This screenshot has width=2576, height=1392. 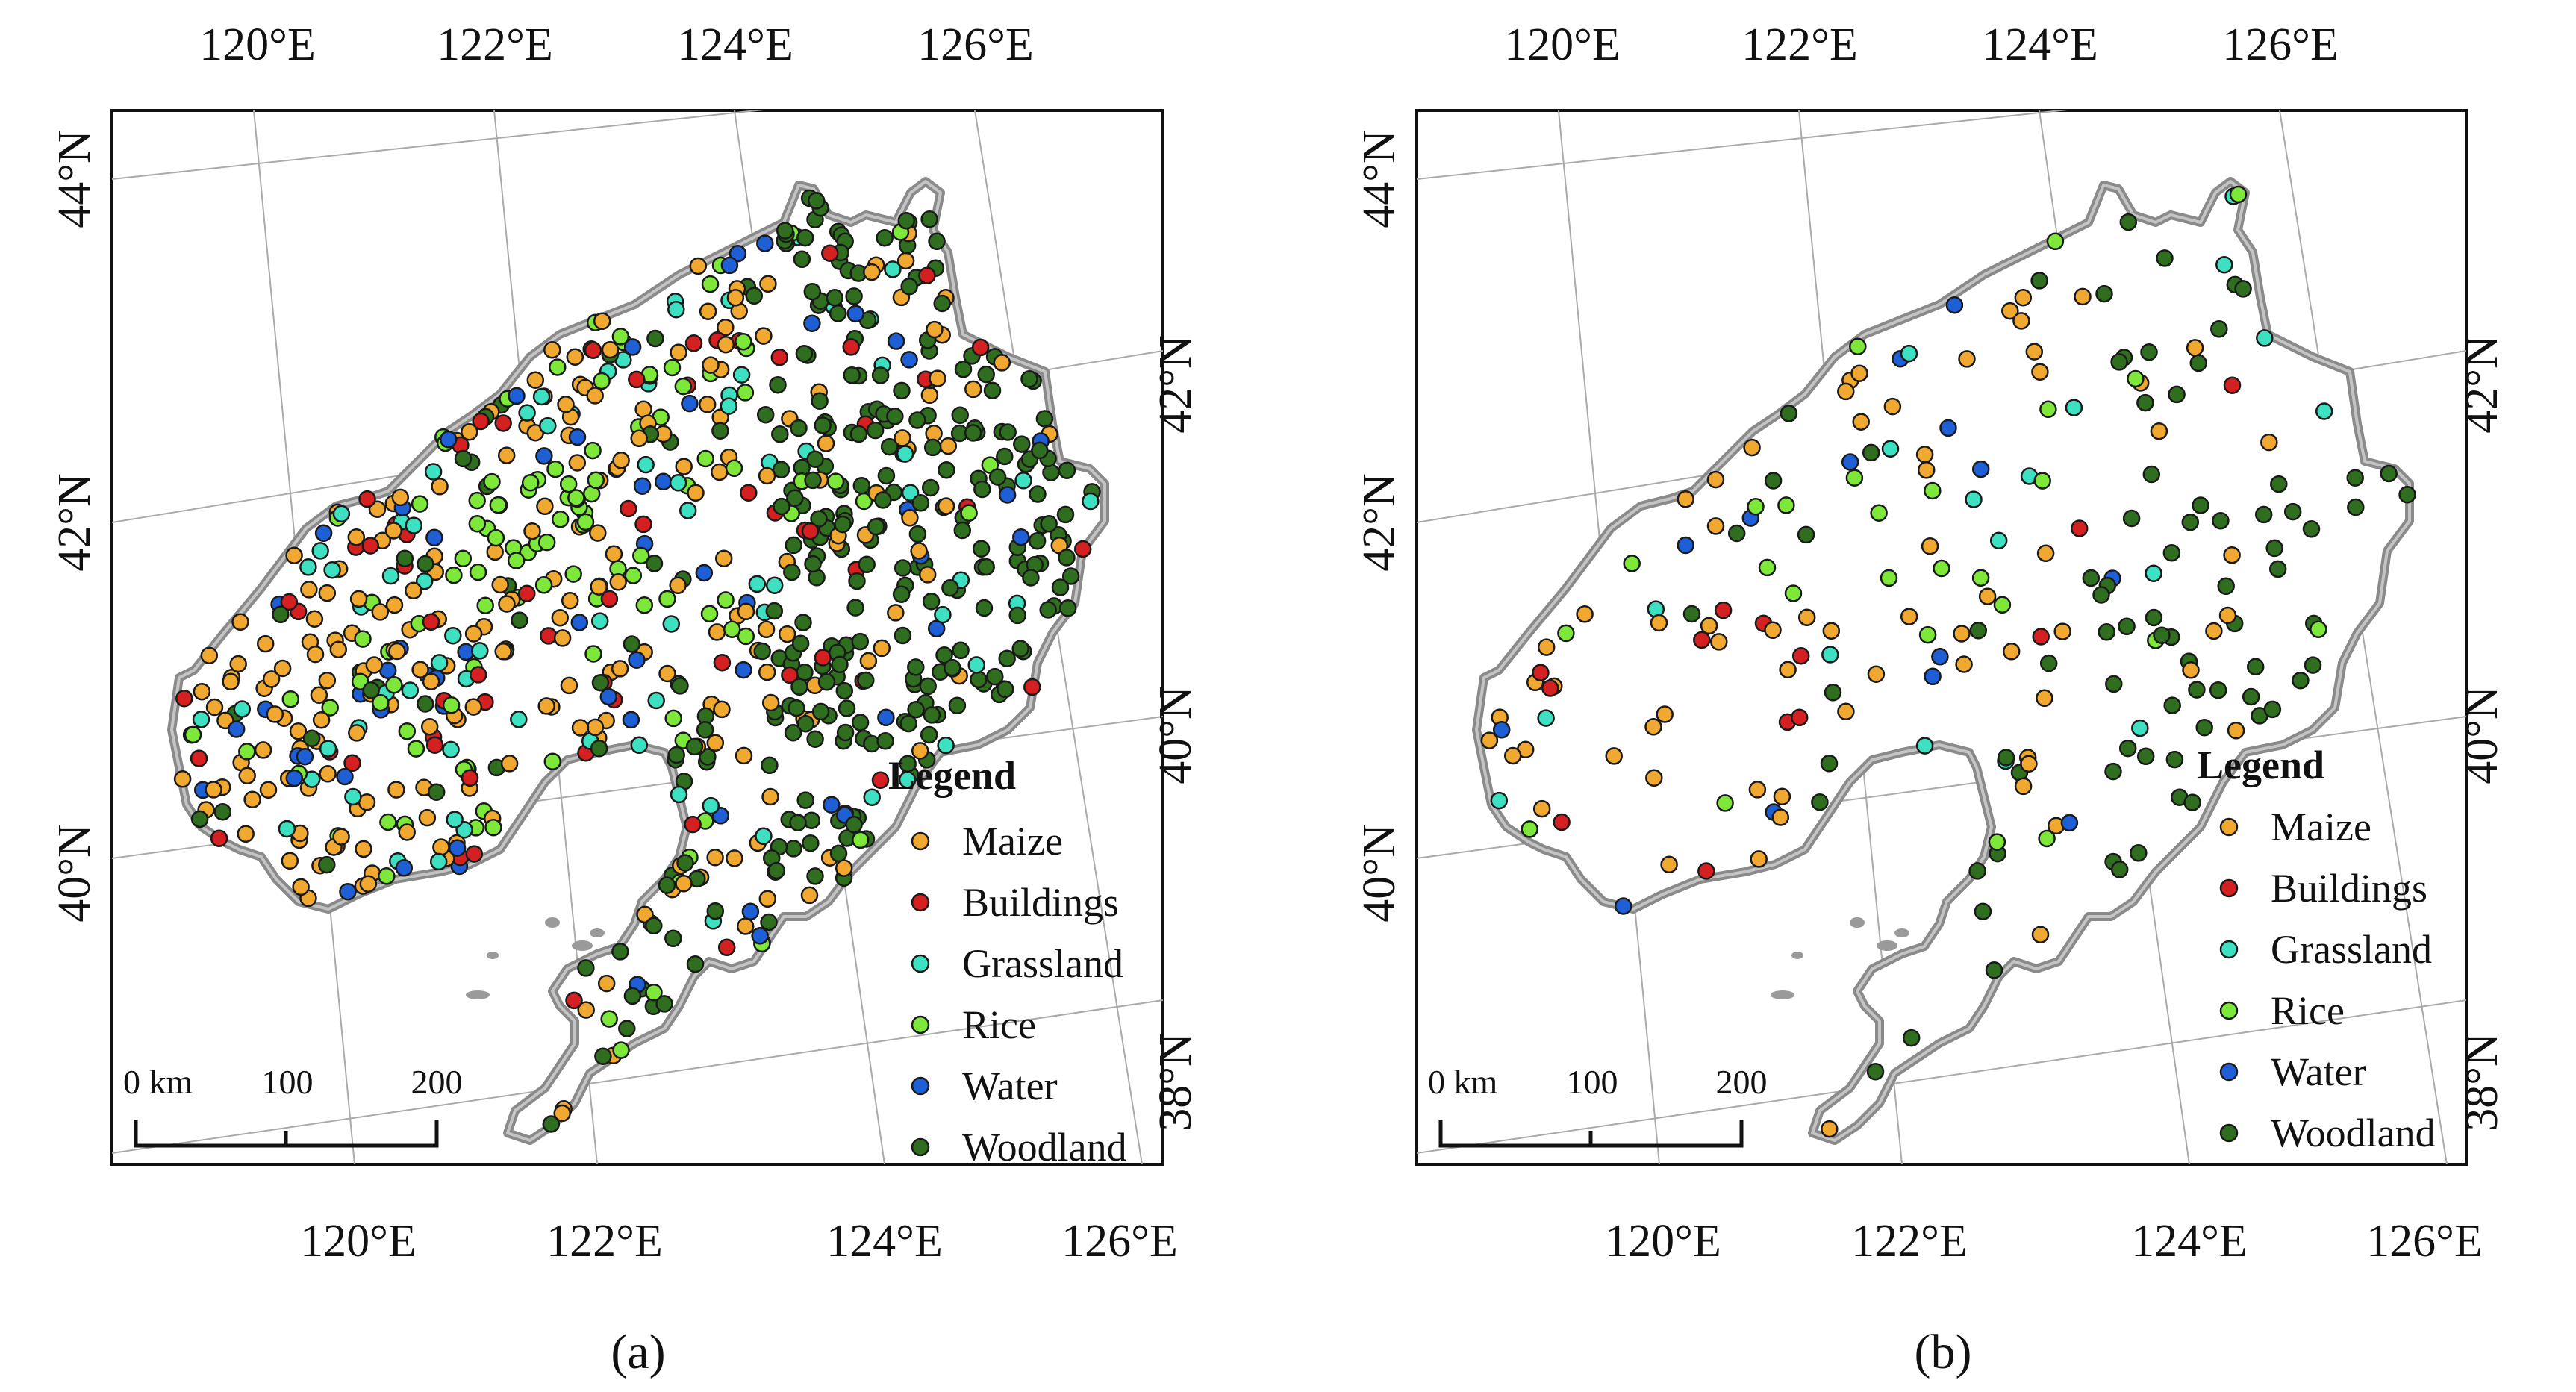 I want to click on lat-left-b-44: 44°N, so click(x=1379, y=179).